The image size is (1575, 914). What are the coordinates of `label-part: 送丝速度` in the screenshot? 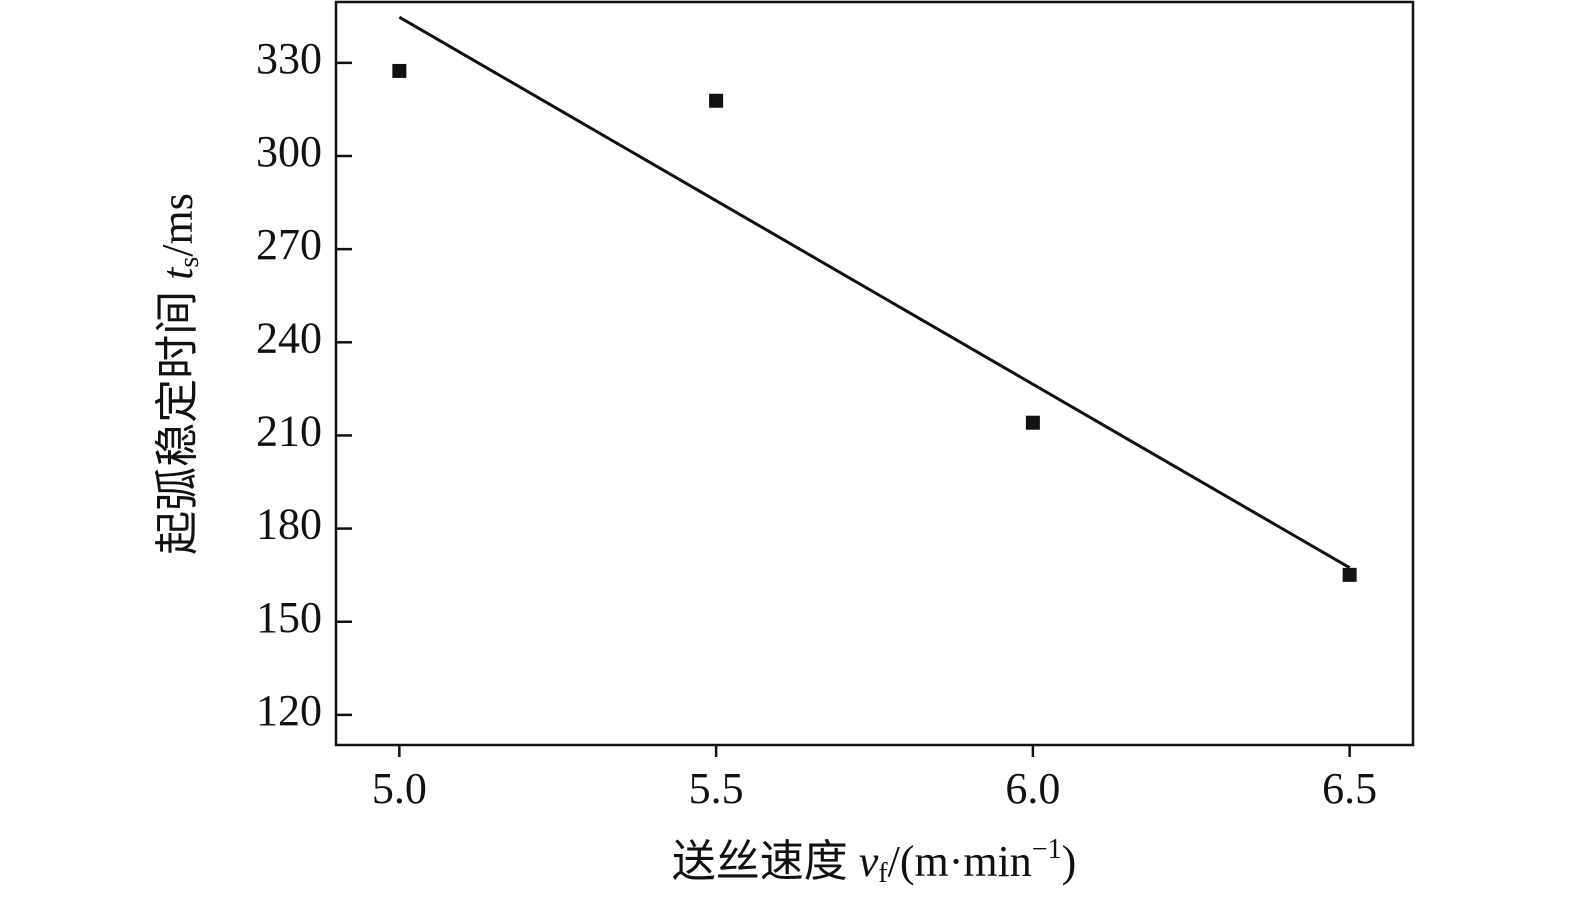 It's located at (765, 861).